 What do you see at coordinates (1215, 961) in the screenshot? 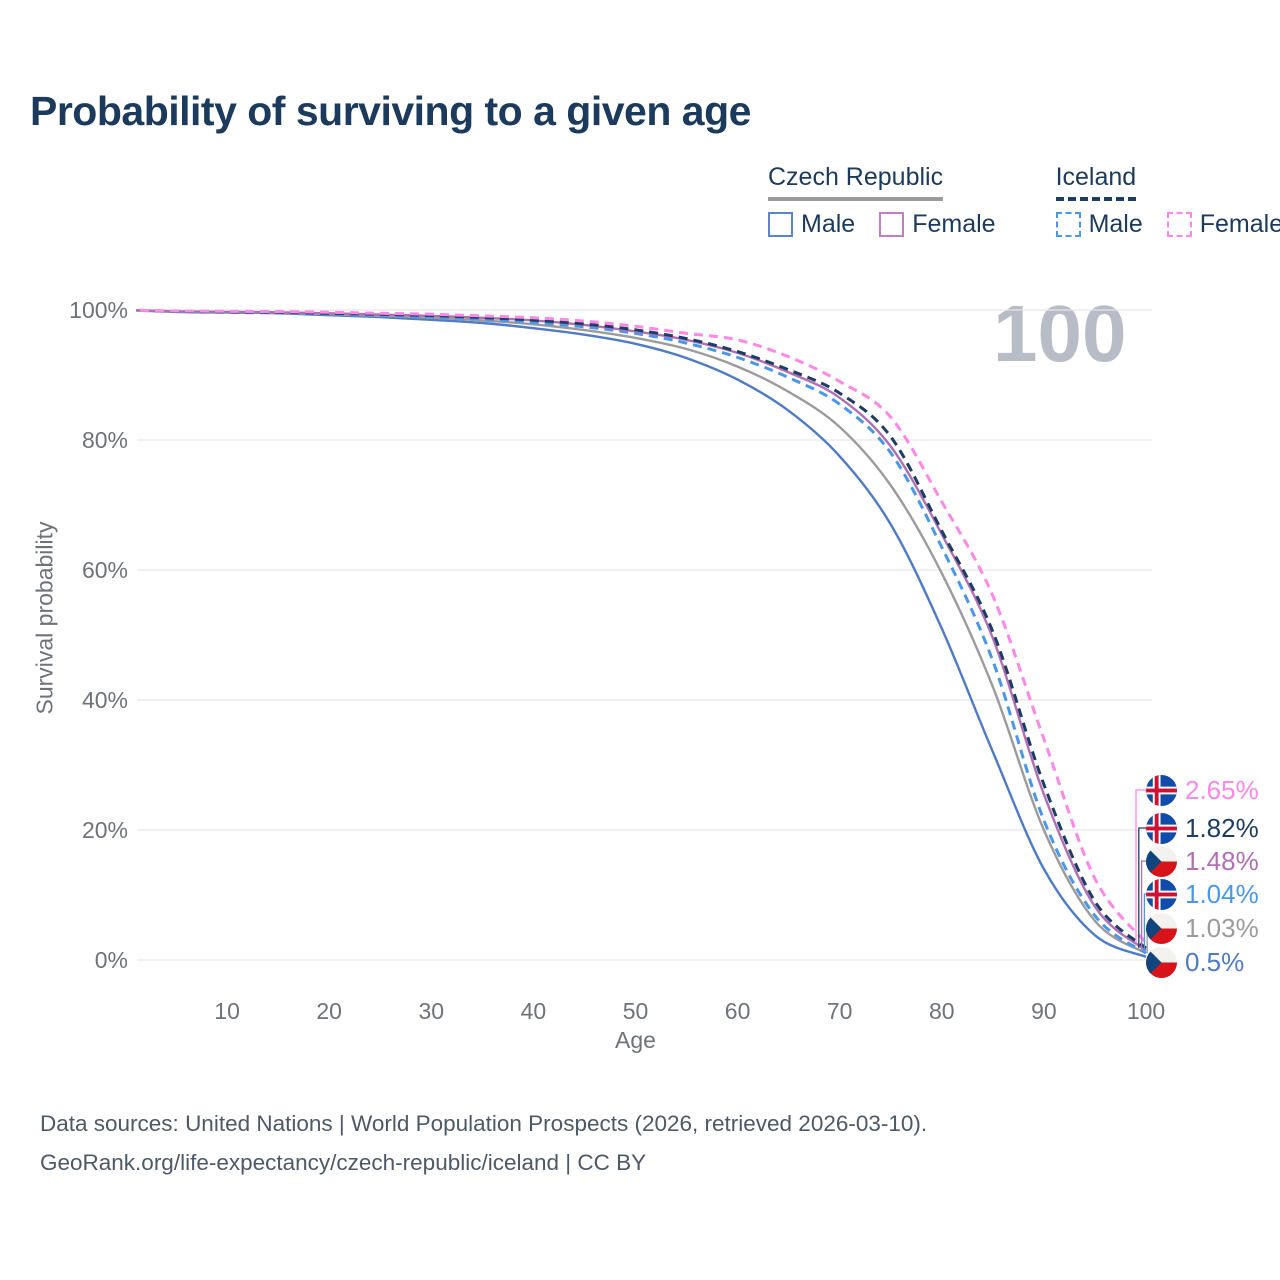
I see `end-value: 0.5%` at bounding box center [1215, 961].